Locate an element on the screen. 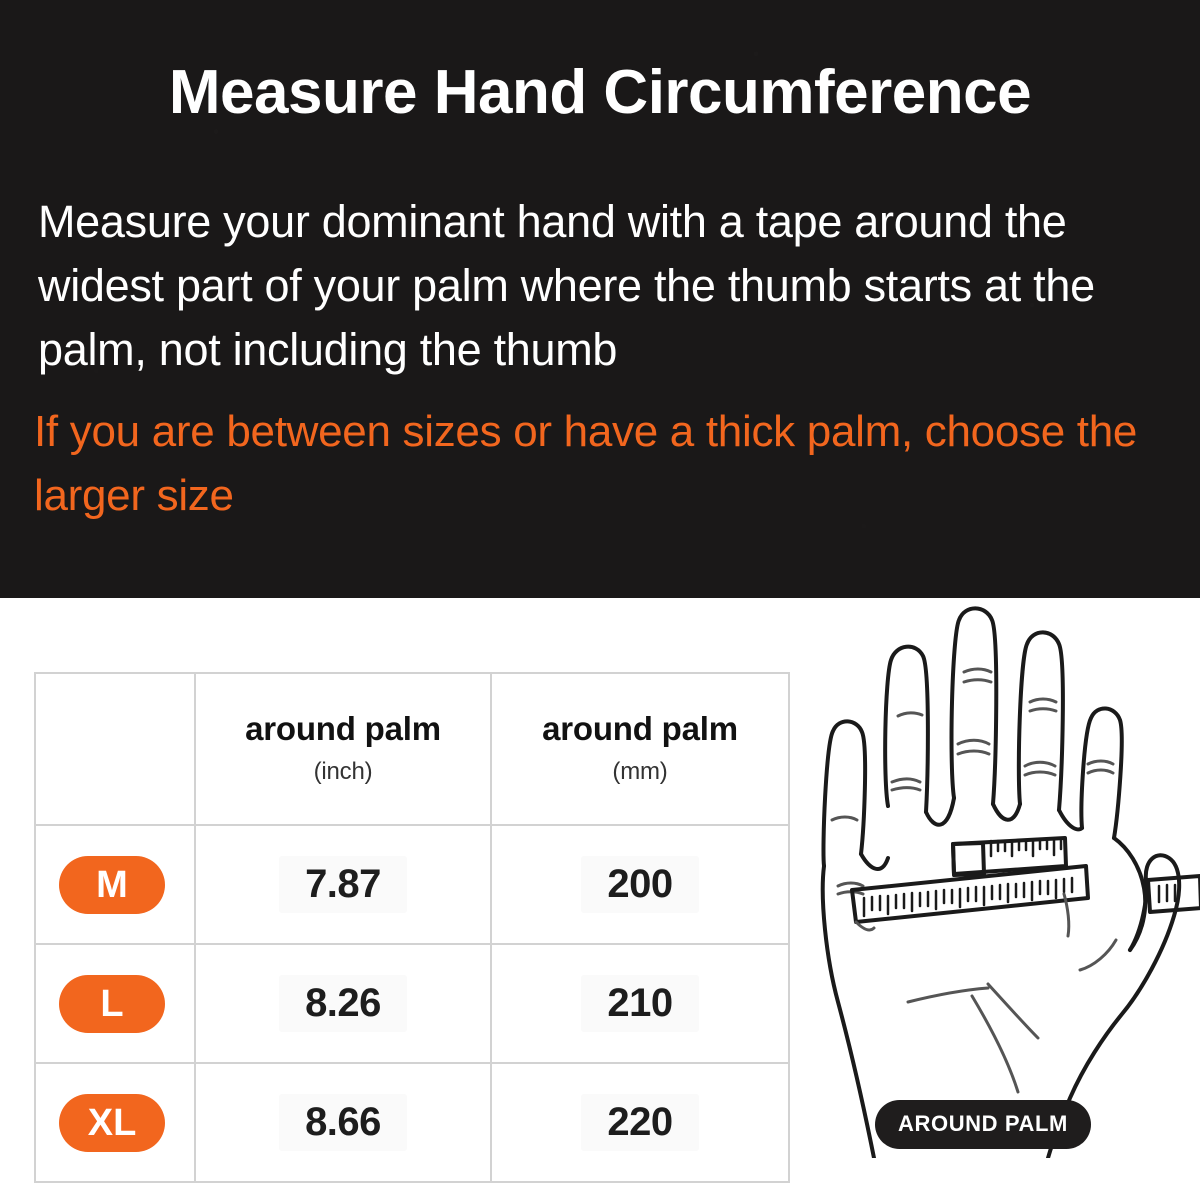  table-cell-size: XL is located at coordinates (116, 1122).